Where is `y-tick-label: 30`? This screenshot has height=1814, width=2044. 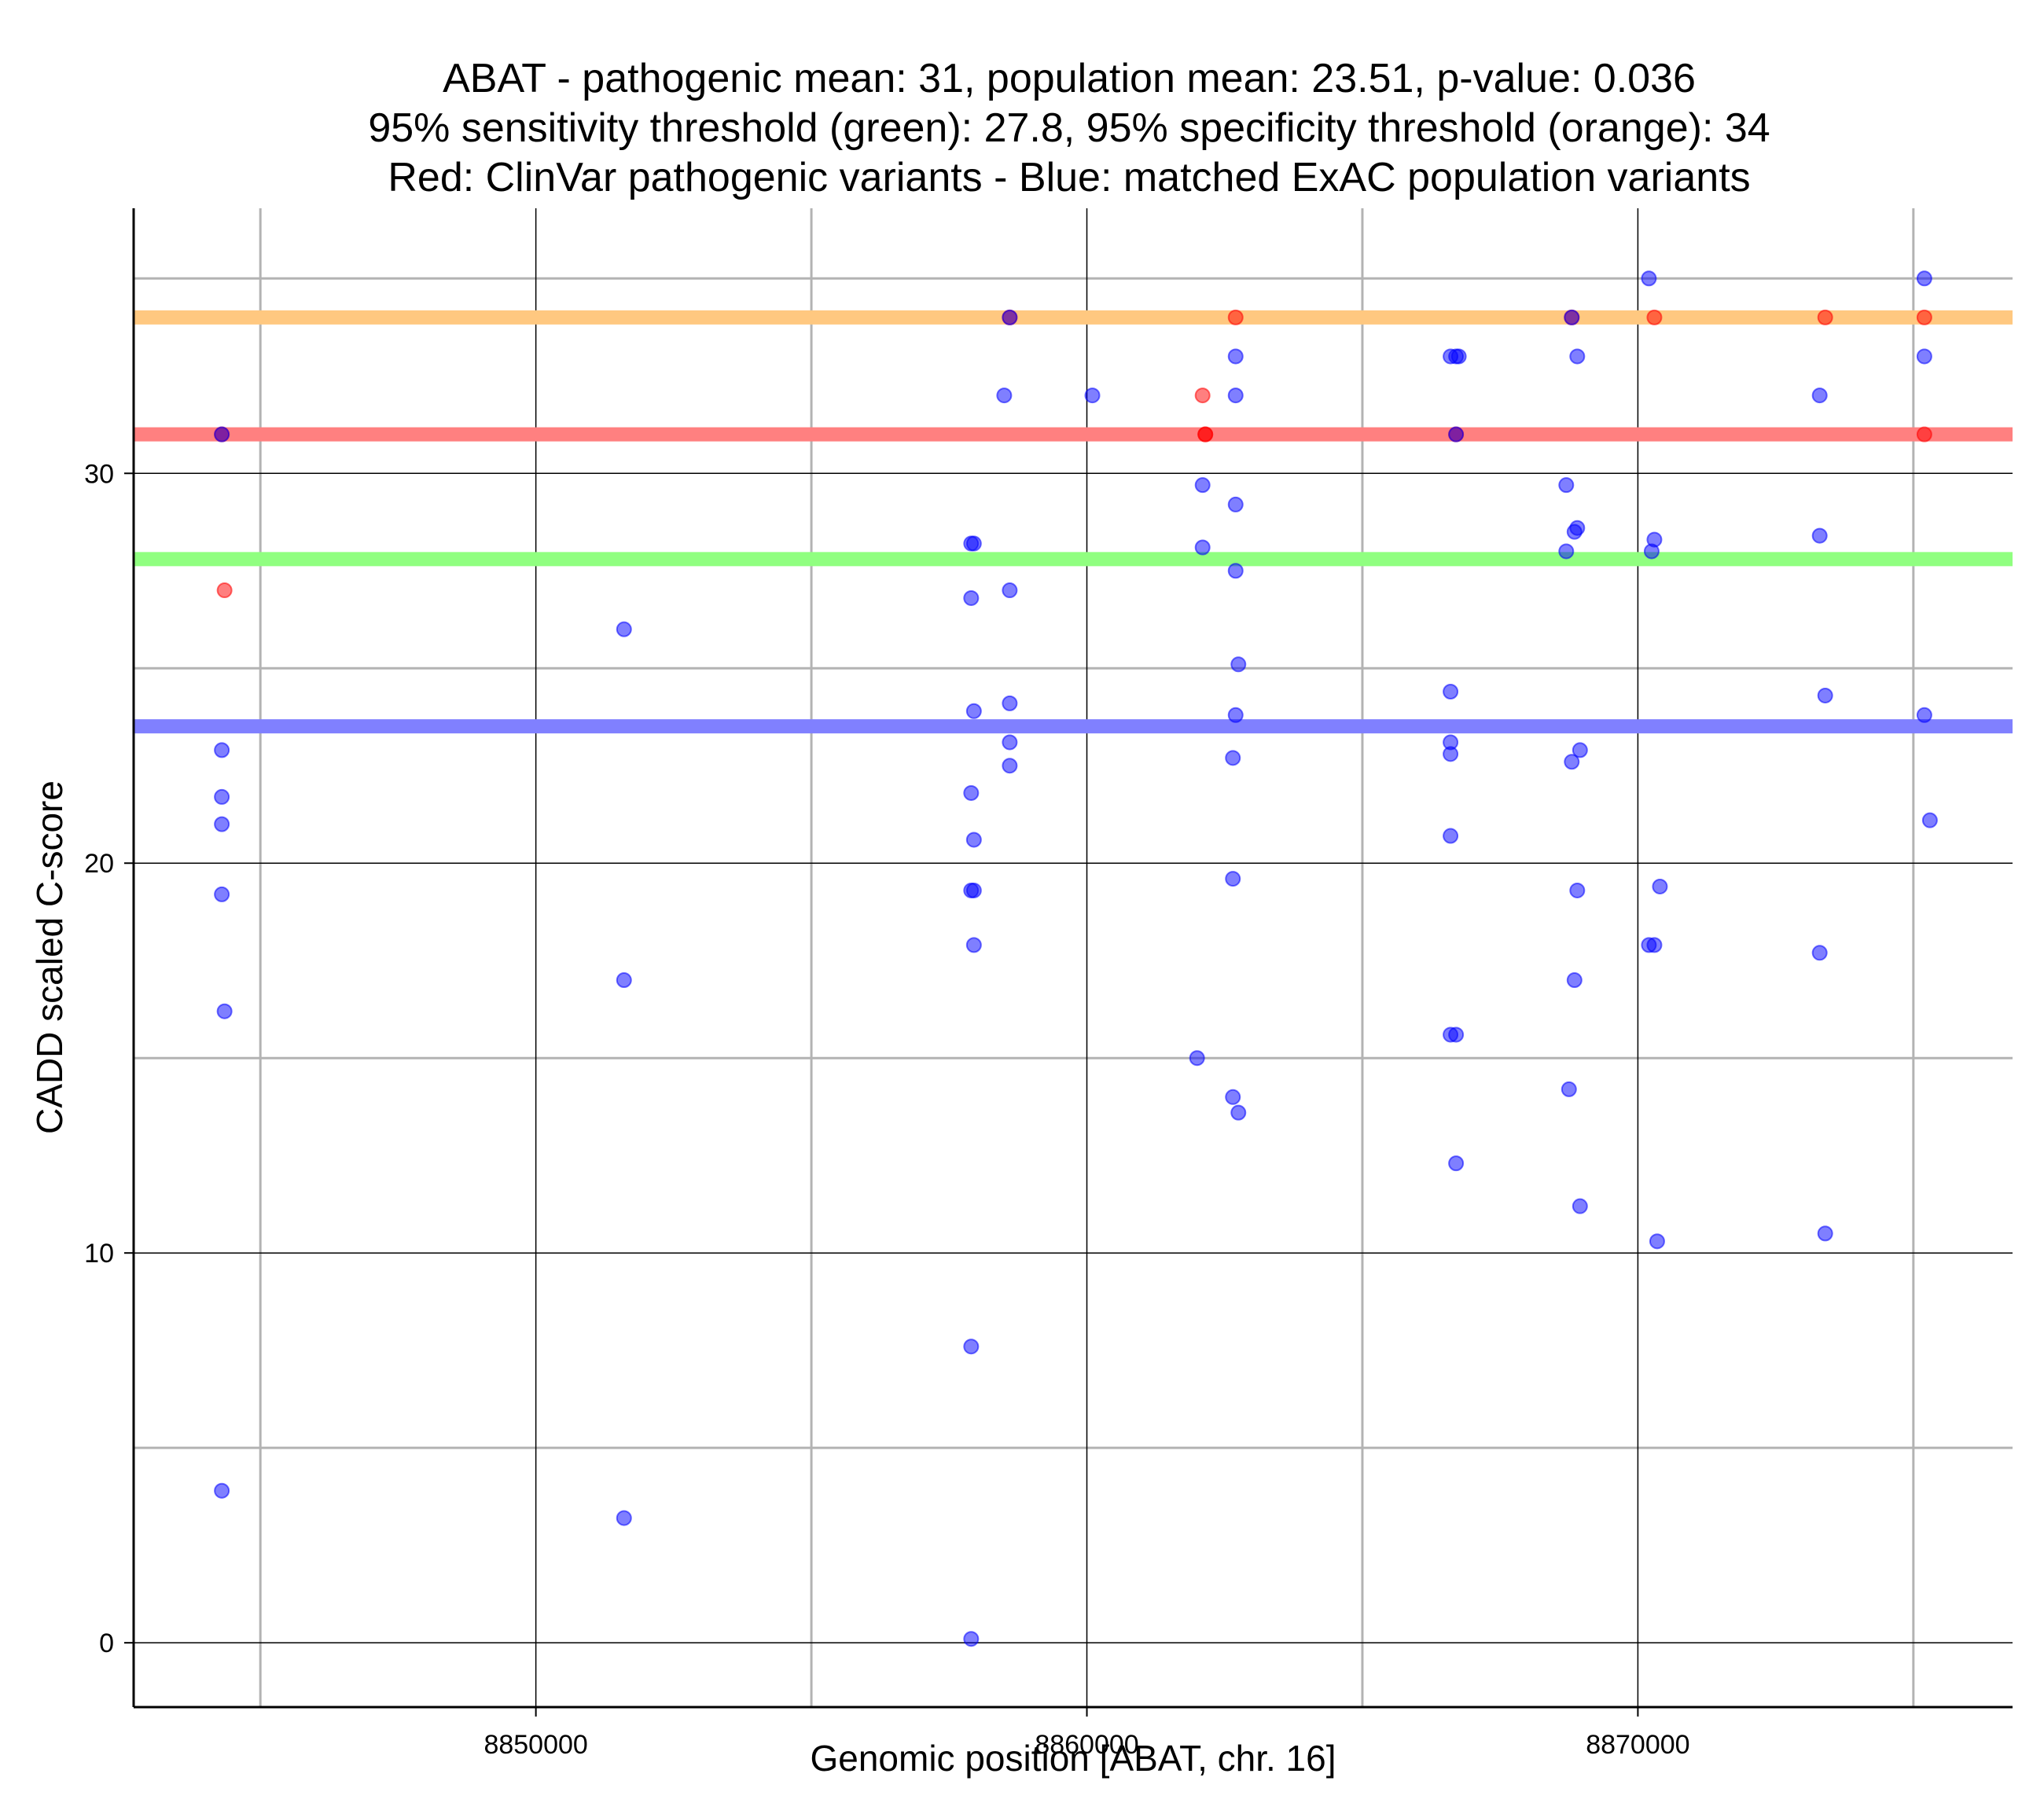
y-tick-label: 30 is located at coordinates (99, 474).